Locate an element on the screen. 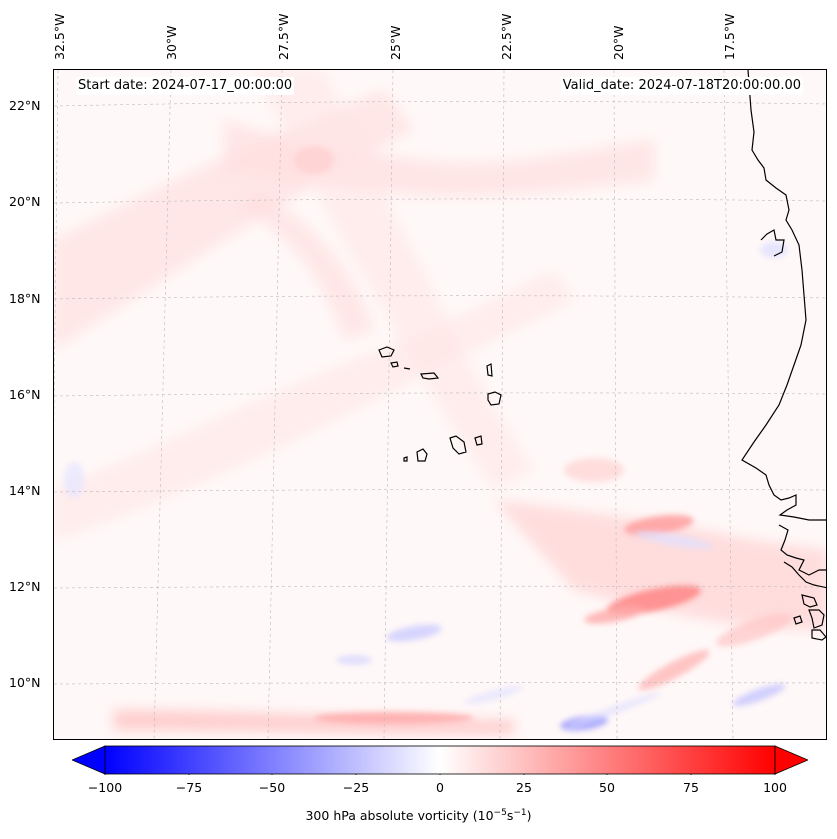  west-africa-coastline is located at coordinates (783, 355).